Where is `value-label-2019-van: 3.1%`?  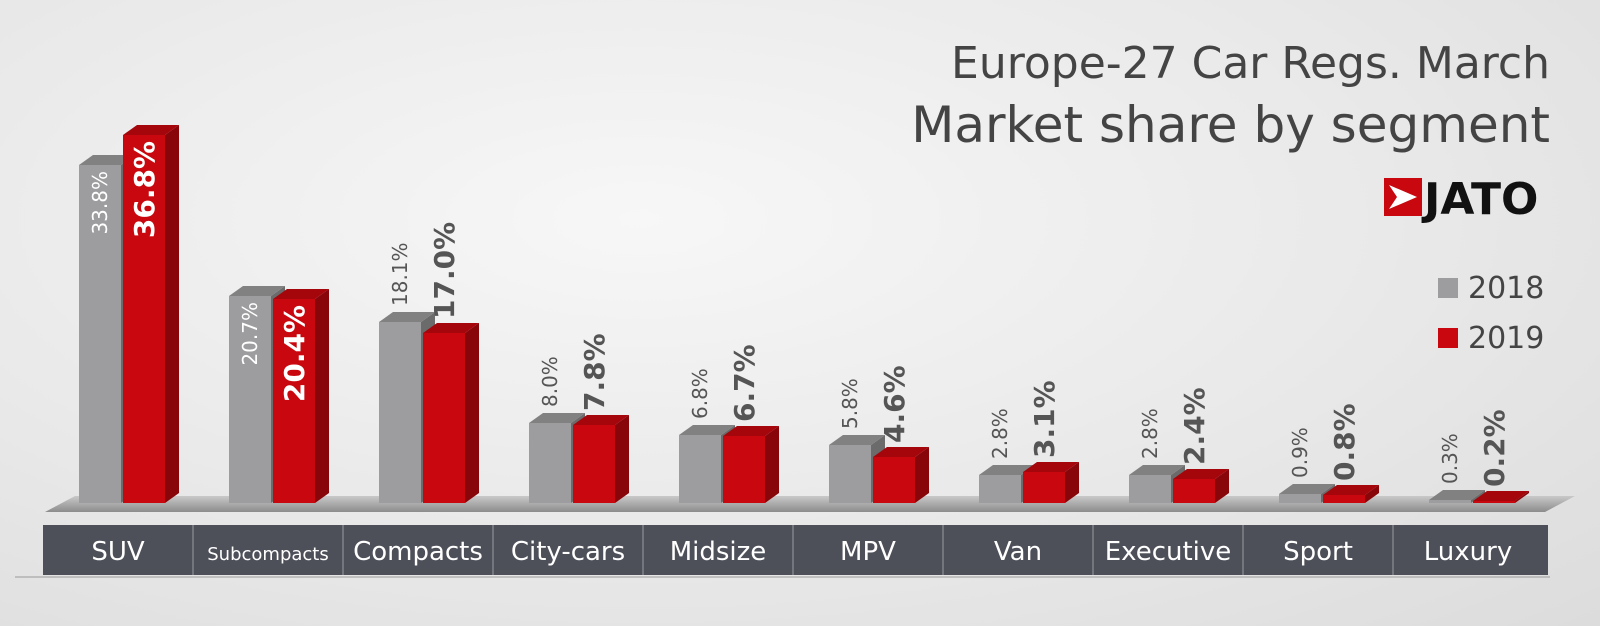
value-label-2019-van: 3.1% is located at coordinates (1044, 419).